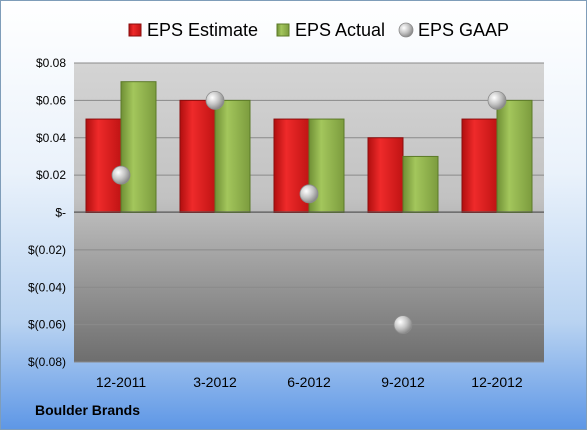 The width and height of the screenshot is (587, 430). What do you see at coordinates (121, 382) in the screenshot?
I see `x-category-label: 12-2011` at bounding box center [121, 382].